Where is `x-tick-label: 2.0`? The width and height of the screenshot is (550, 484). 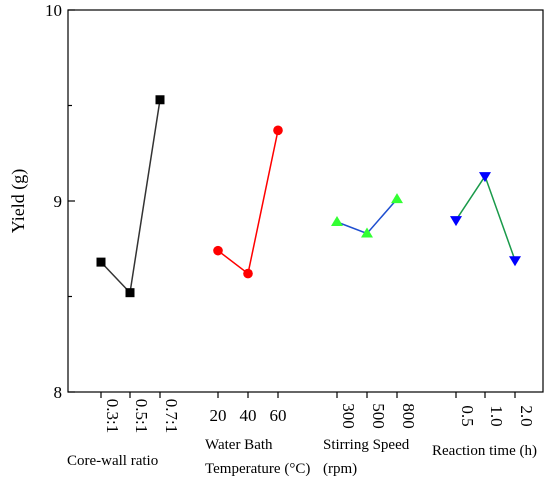
x-tick-label: 2.0 is located at coordinates (526, 415).